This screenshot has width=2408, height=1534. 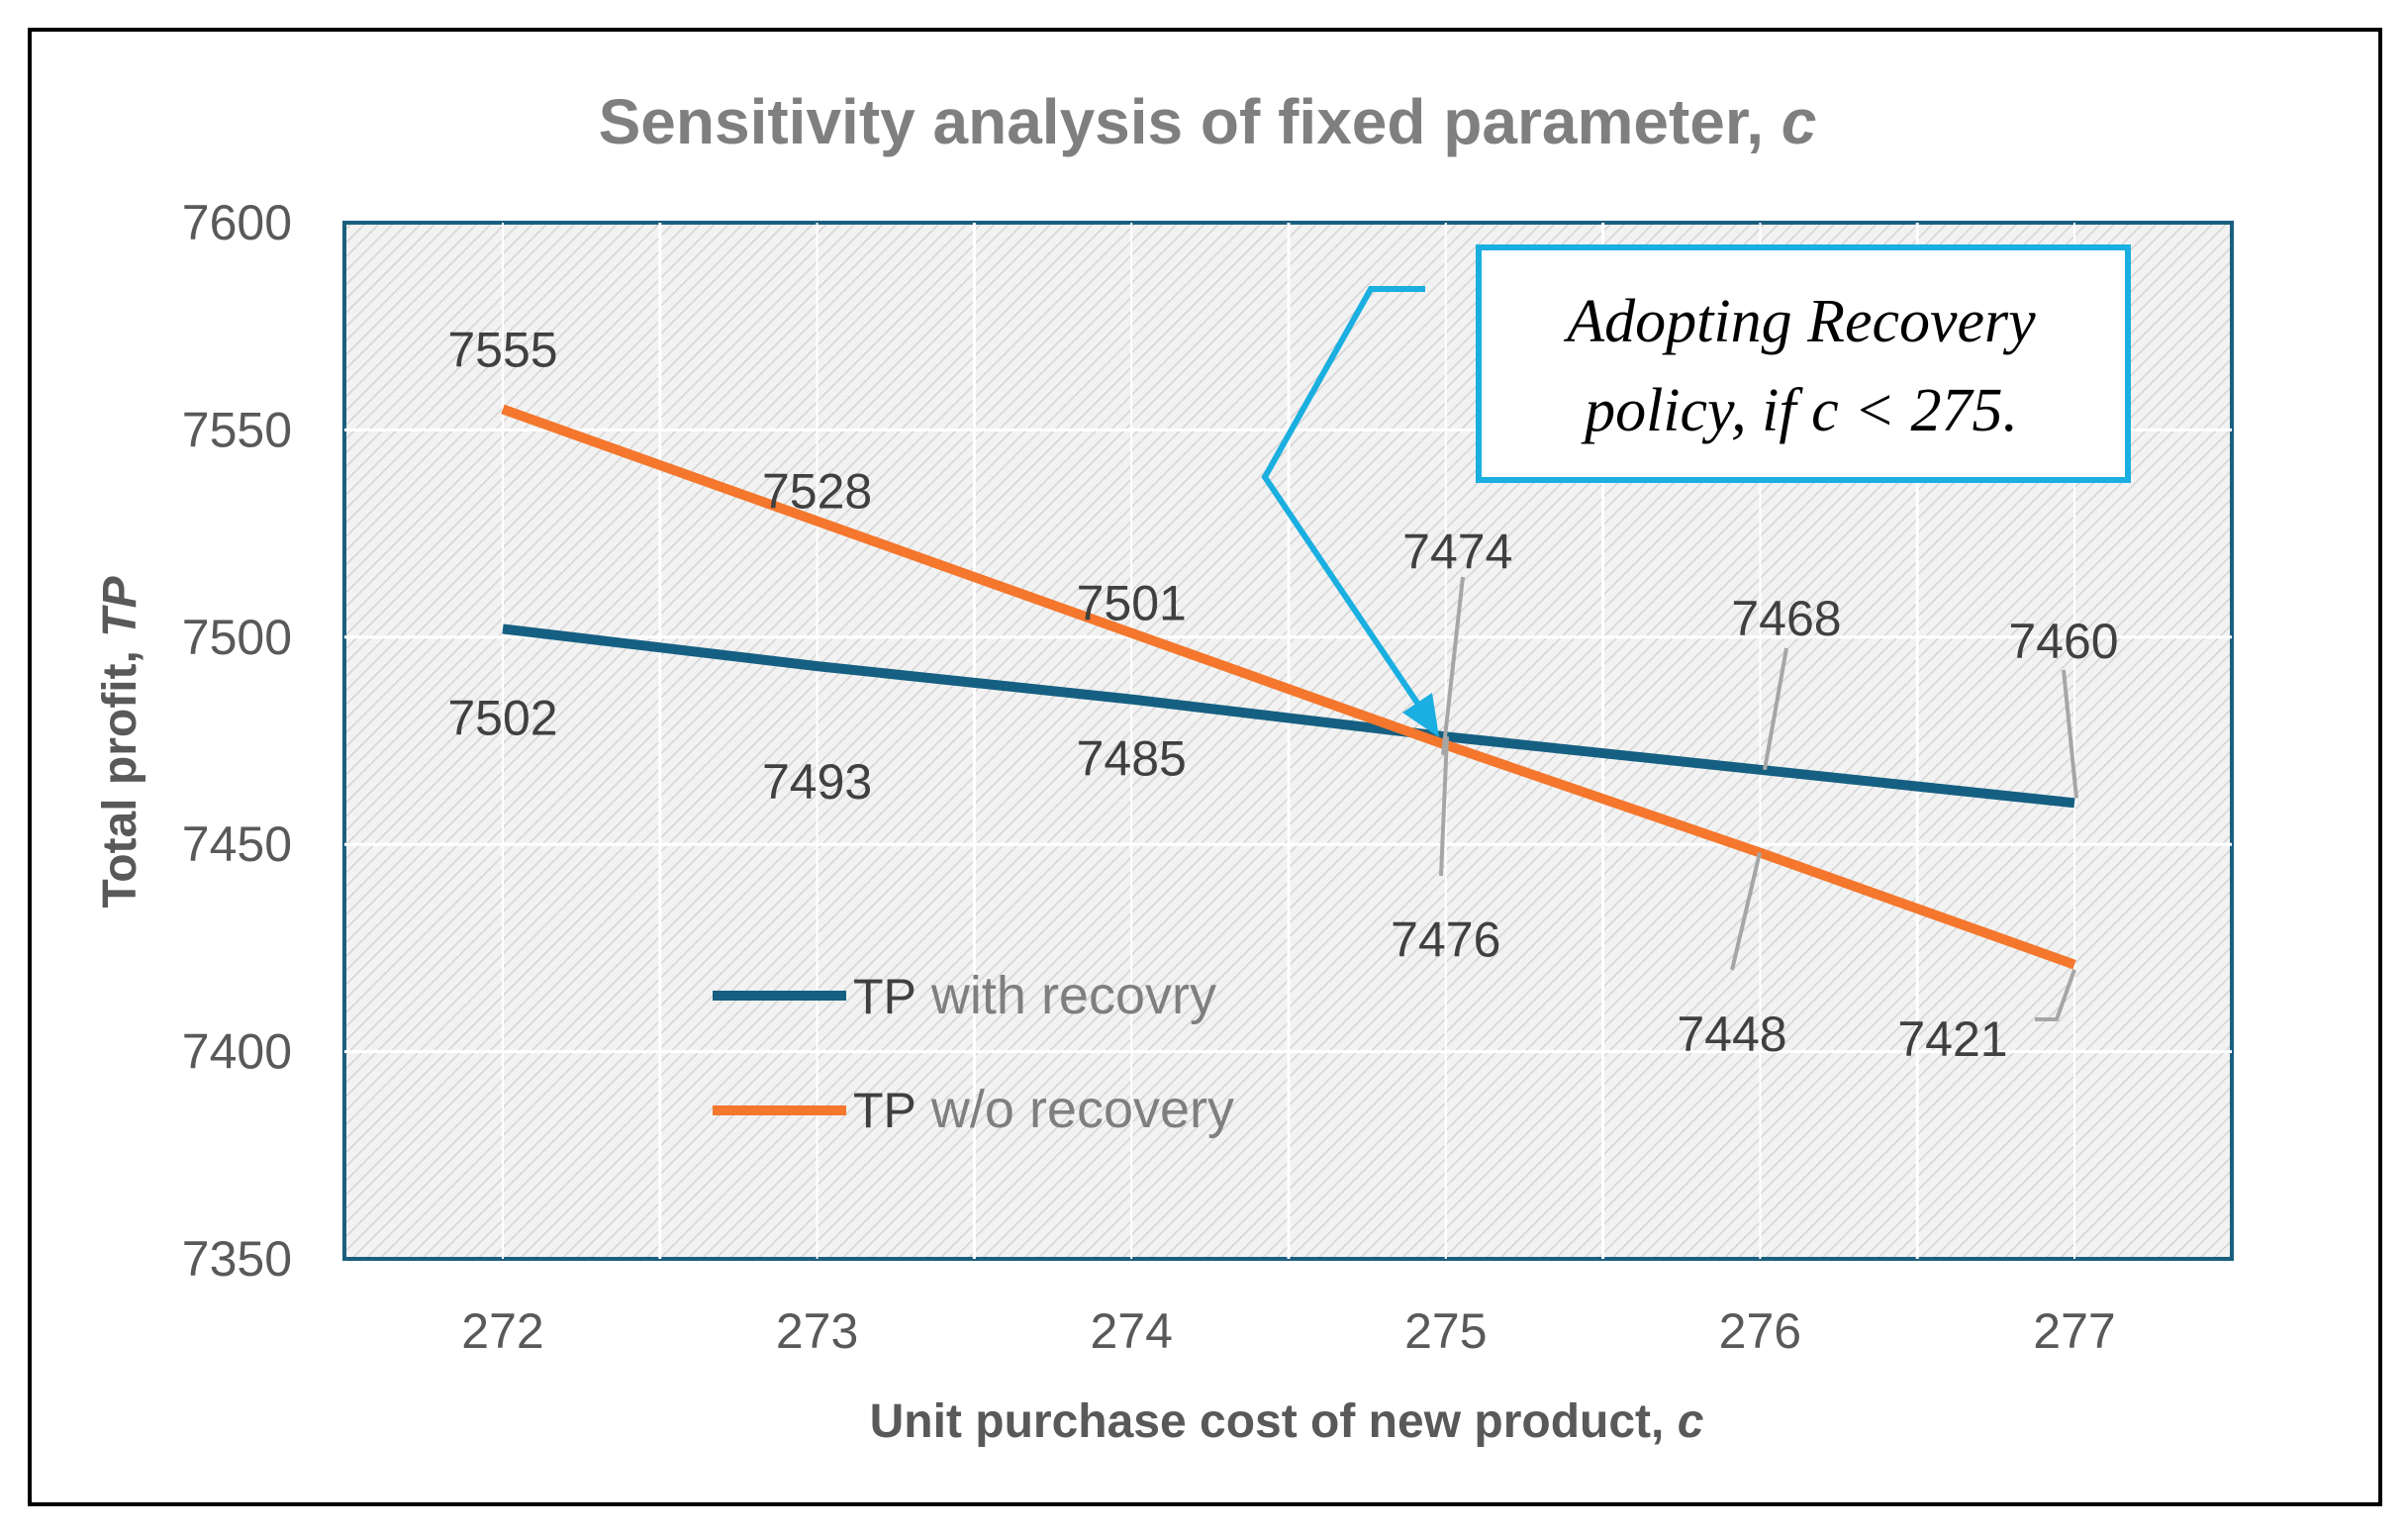 I want to click on annotation-line-1: Adopting Recovery, so click(x=1799, y=321).